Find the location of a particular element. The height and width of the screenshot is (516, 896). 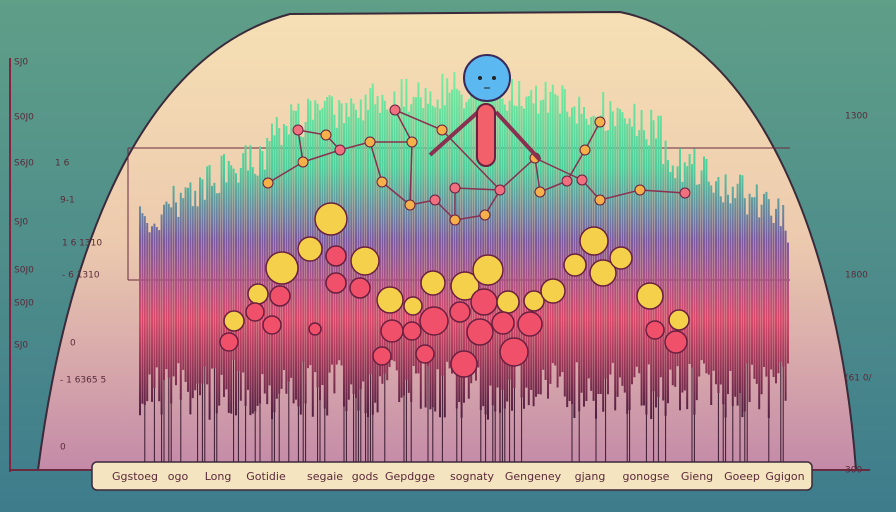

inner-label: 1 6 1310 is located at coordinates (82, 244).